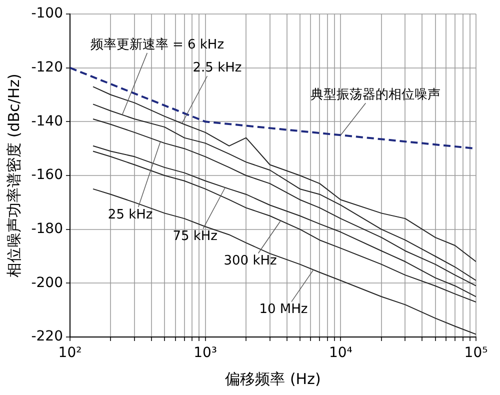 This screenshot has height=395, width=500. Describe the element at coordinates (217, 68) in the screenshot. I see `annotation: 2.5 kHz` at that location.